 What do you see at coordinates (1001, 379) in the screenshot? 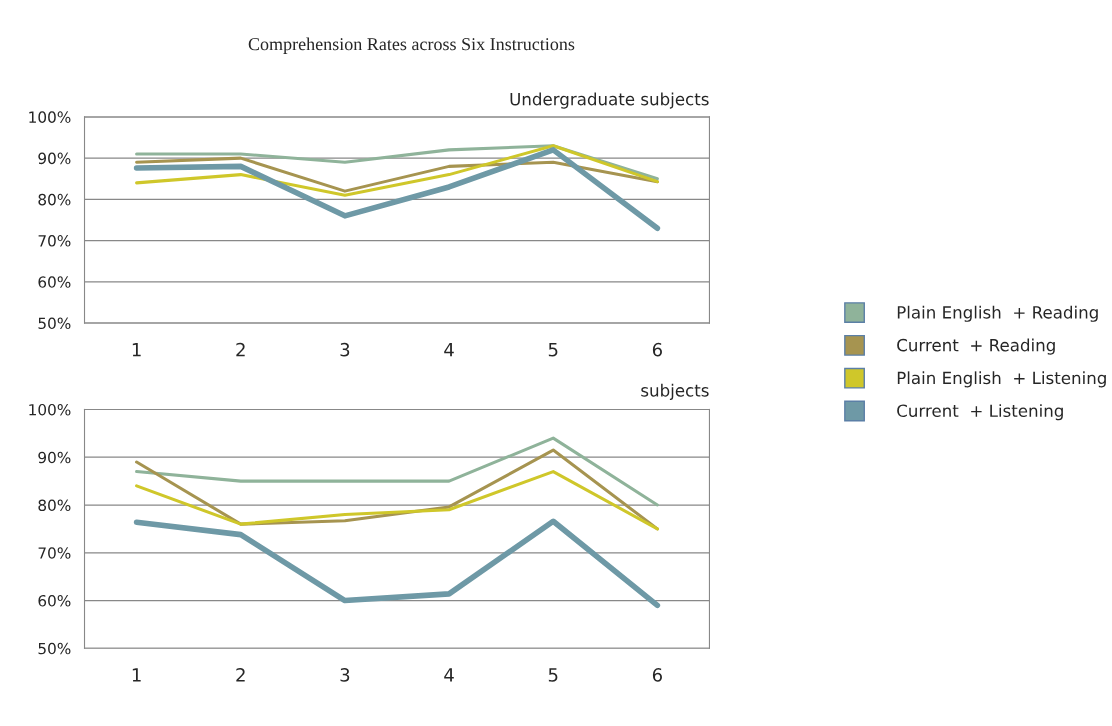
I see `legend-label: Plain English + Listening` at bounding box center [1001, 379].